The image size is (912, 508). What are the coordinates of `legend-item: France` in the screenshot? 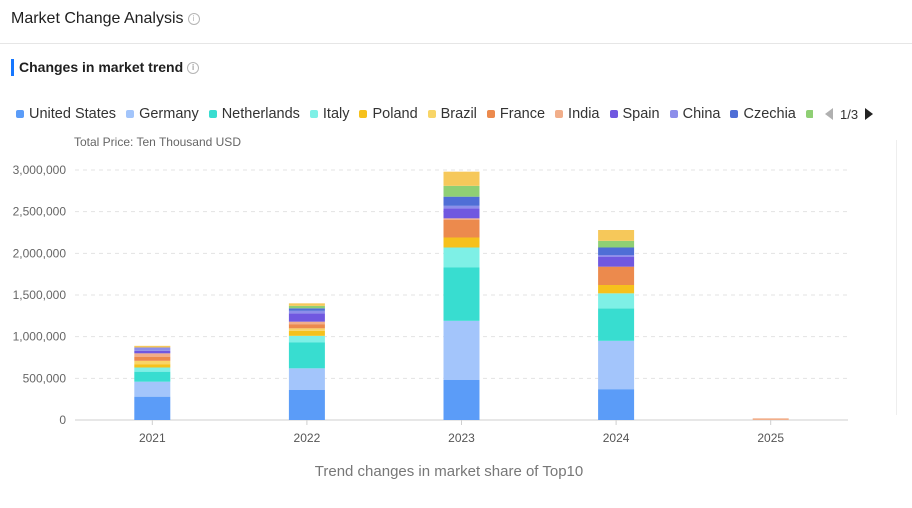 It's located at (515, 114).